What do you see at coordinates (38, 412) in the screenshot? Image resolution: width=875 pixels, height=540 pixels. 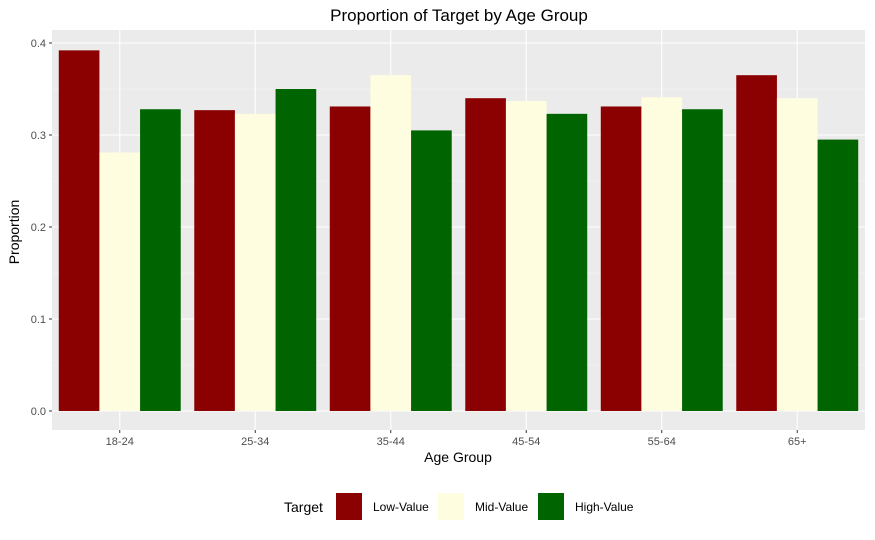 I see `y-tick-label: 0.0` at bounding box center [38, 412].